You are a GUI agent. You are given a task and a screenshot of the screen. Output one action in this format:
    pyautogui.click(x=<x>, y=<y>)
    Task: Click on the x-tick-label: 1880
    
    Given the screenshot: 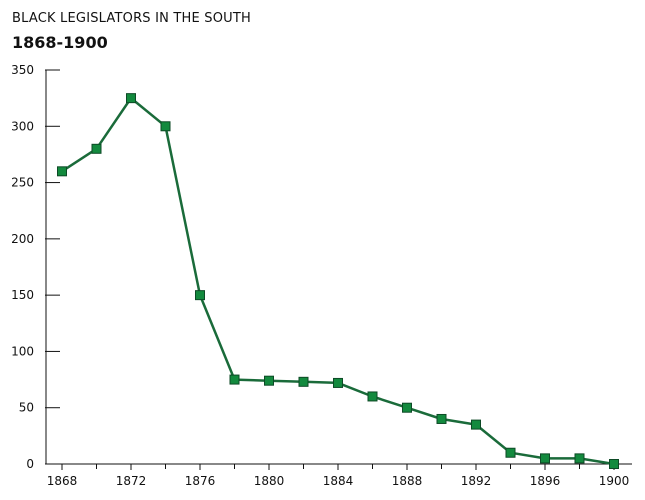 What is the action you would take?
    pyautogui.click(x=269, y=481)
    